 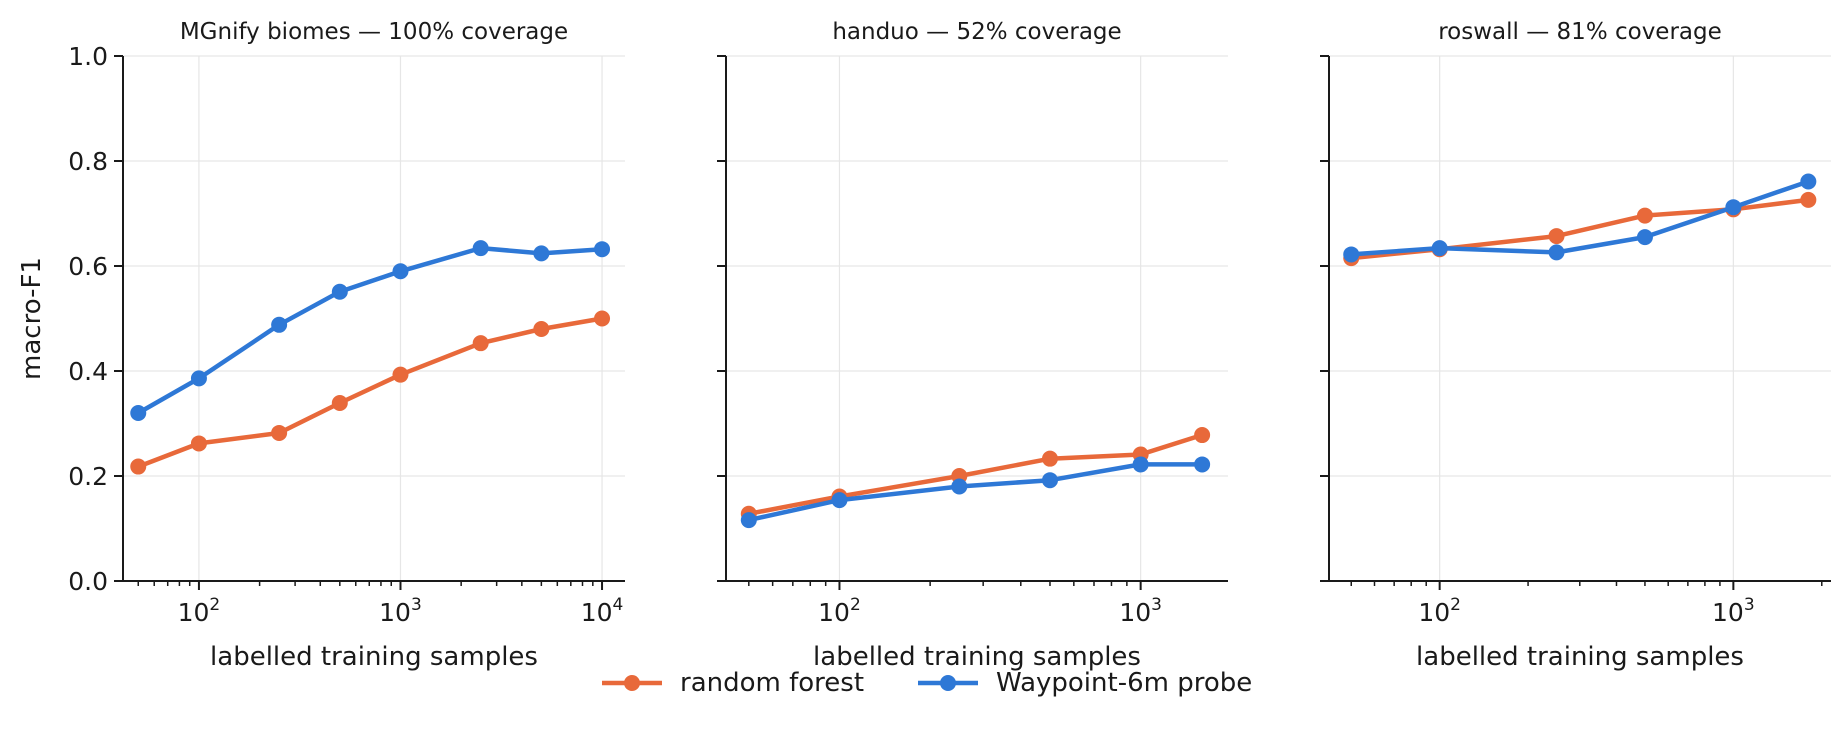 What do you see at coordinates (88, 56) in the screenshot?
I see `y-tick-label: 1.0` at bounding box center [88, 56].